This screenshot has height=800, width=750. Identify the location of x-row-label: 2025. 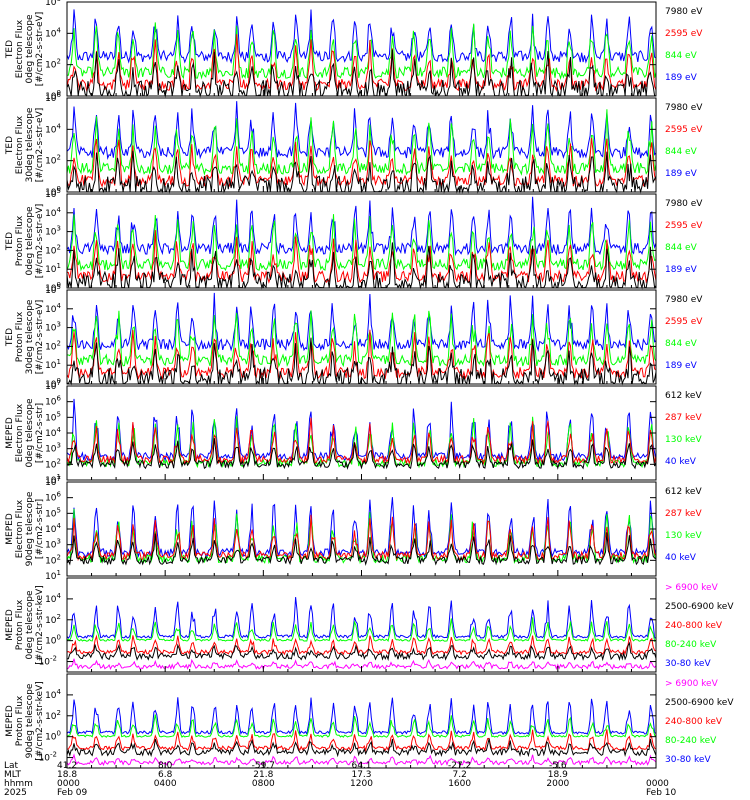
(15, 793).